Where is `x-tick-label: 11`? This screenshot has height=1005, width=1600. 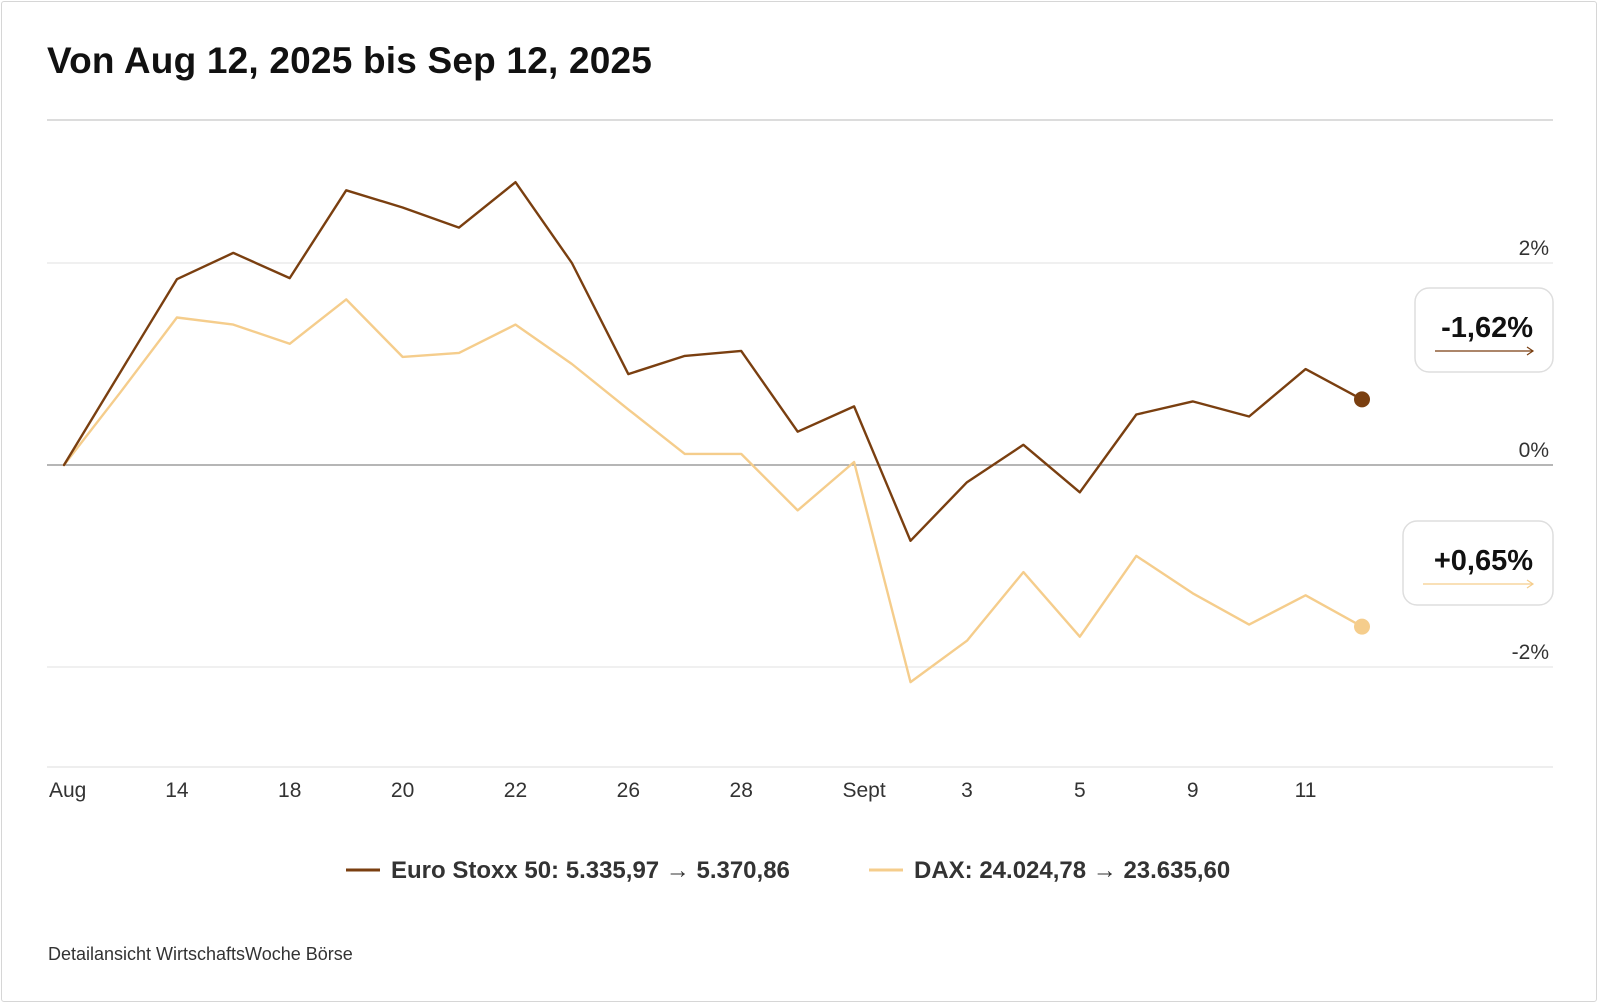 x-tick-label: 11 is located at coordinates (1306, 790).